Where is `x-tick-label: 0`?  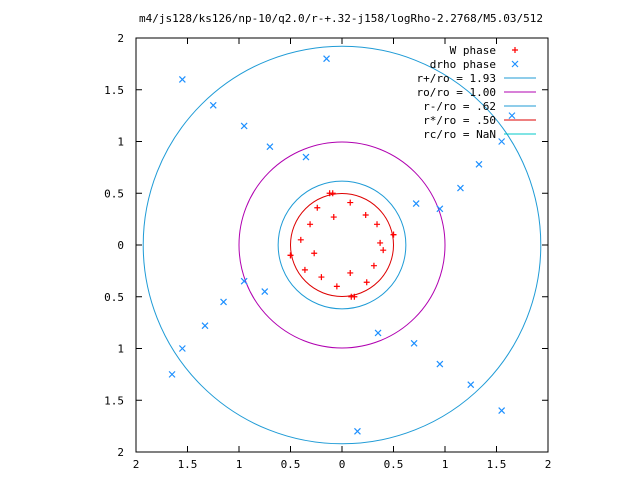 x-tick-label: 0 is located at coordinates (342, 464).